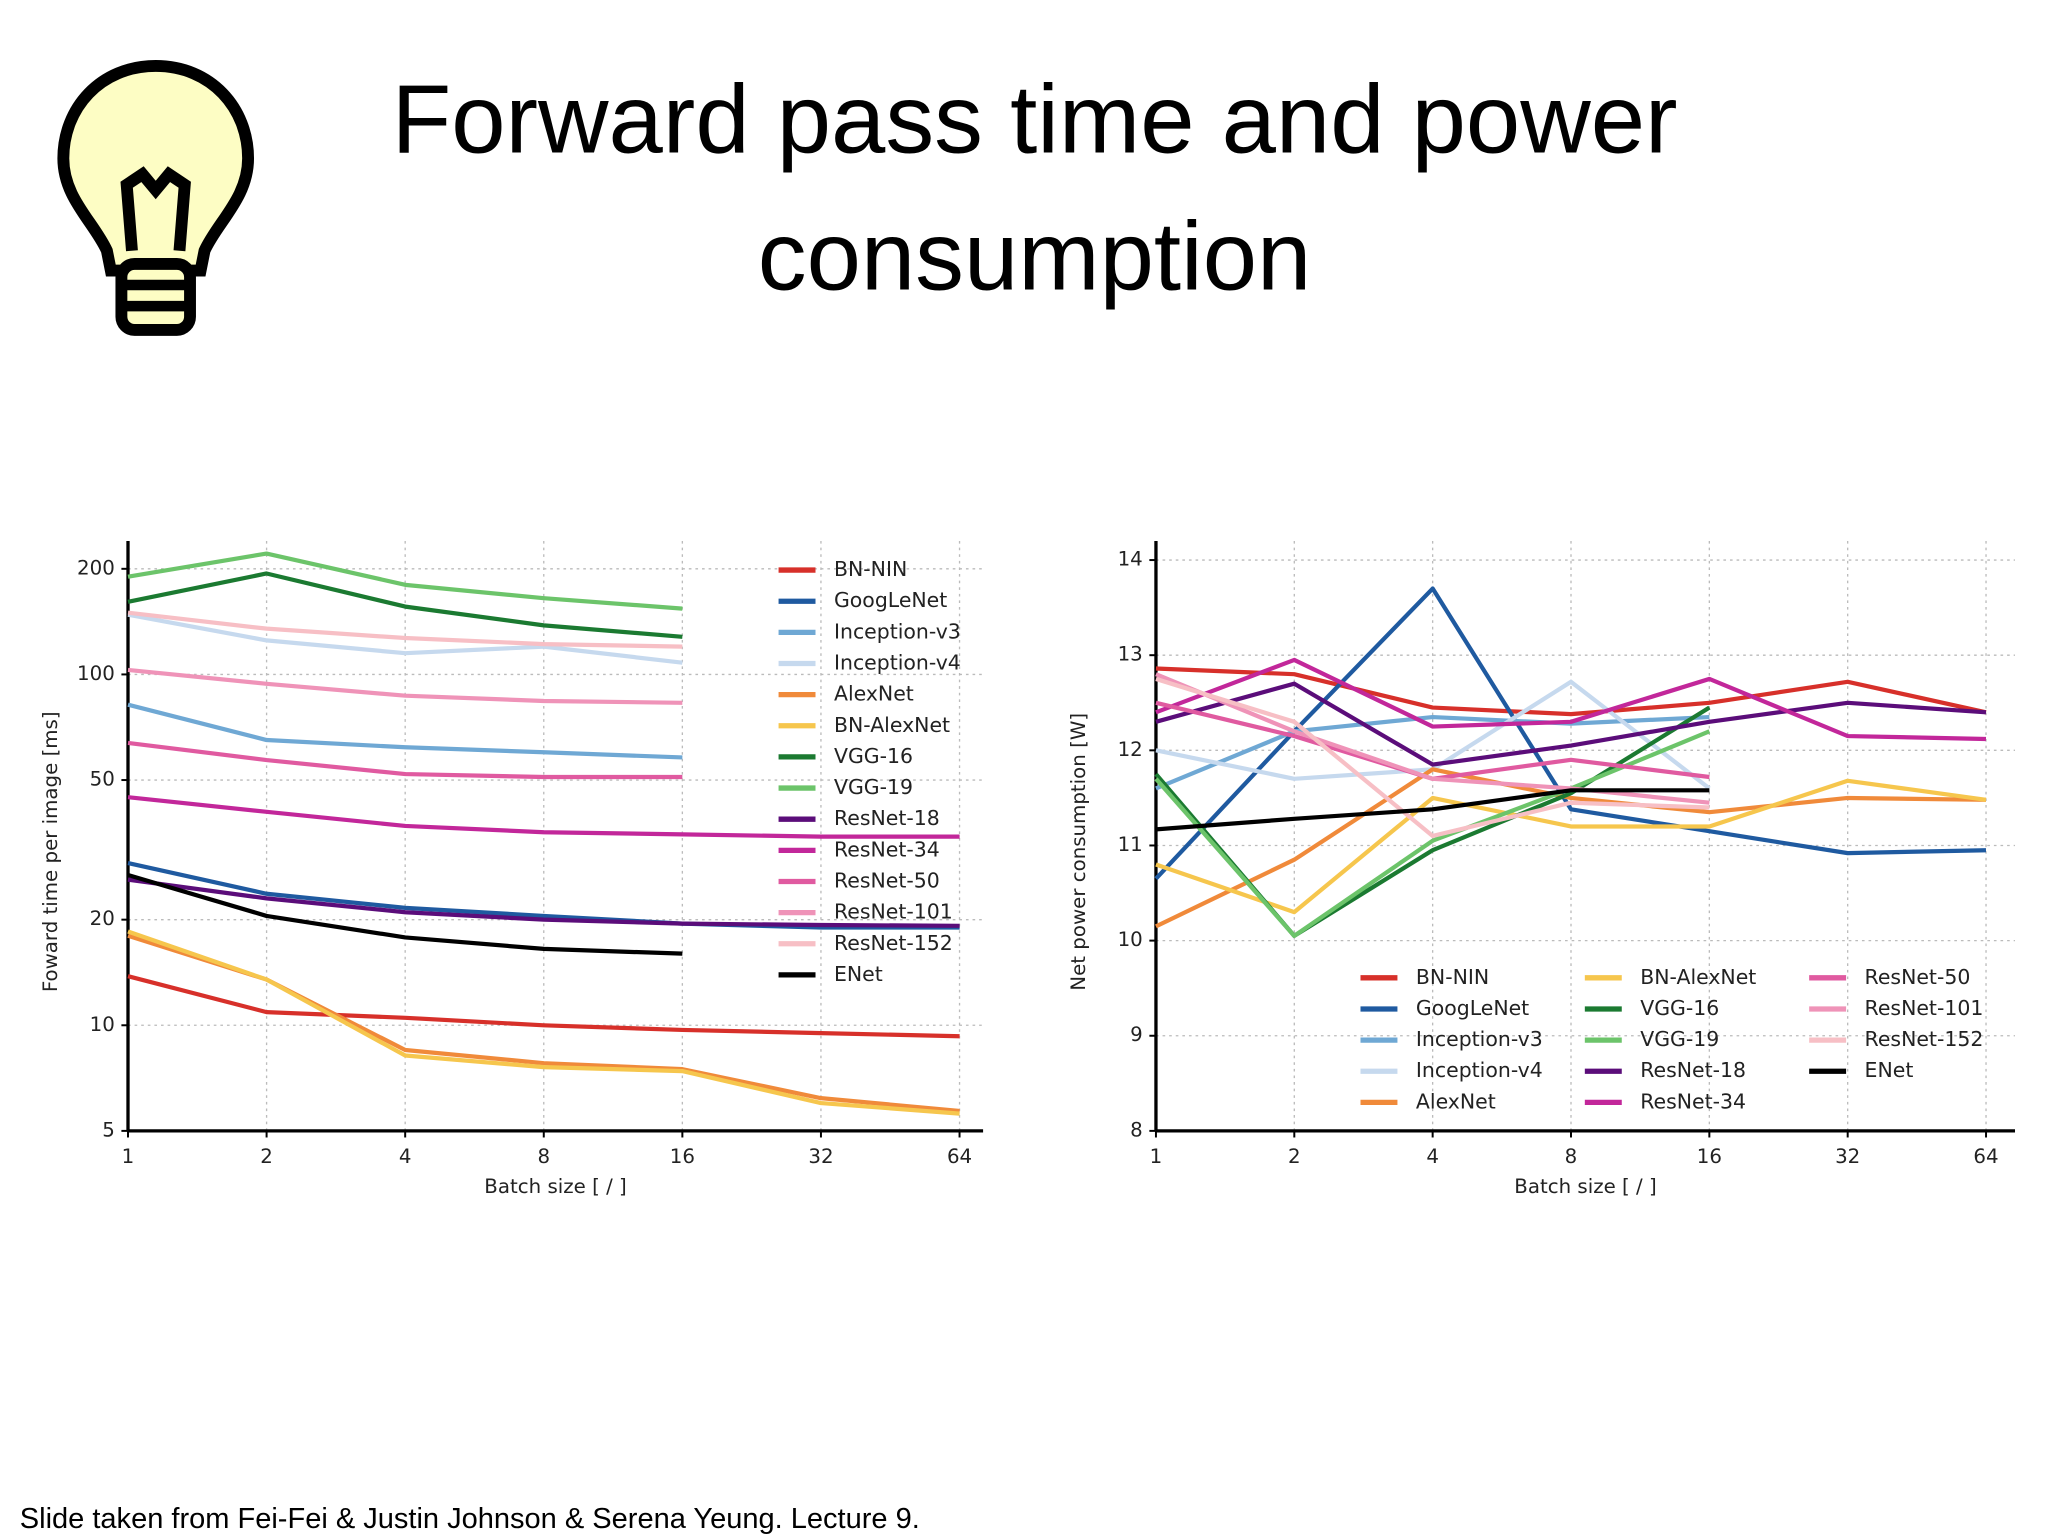 Image resolution: width=2048 pixels, height=1536 pixels. I want to click on y-tick-label: 50, so click(102, 779).